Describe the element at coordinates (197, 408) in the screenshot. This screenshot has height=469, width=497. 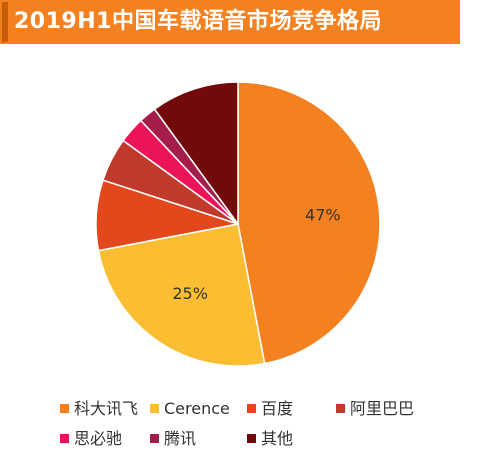
I see `legend-label-1: Cerence` at that location.